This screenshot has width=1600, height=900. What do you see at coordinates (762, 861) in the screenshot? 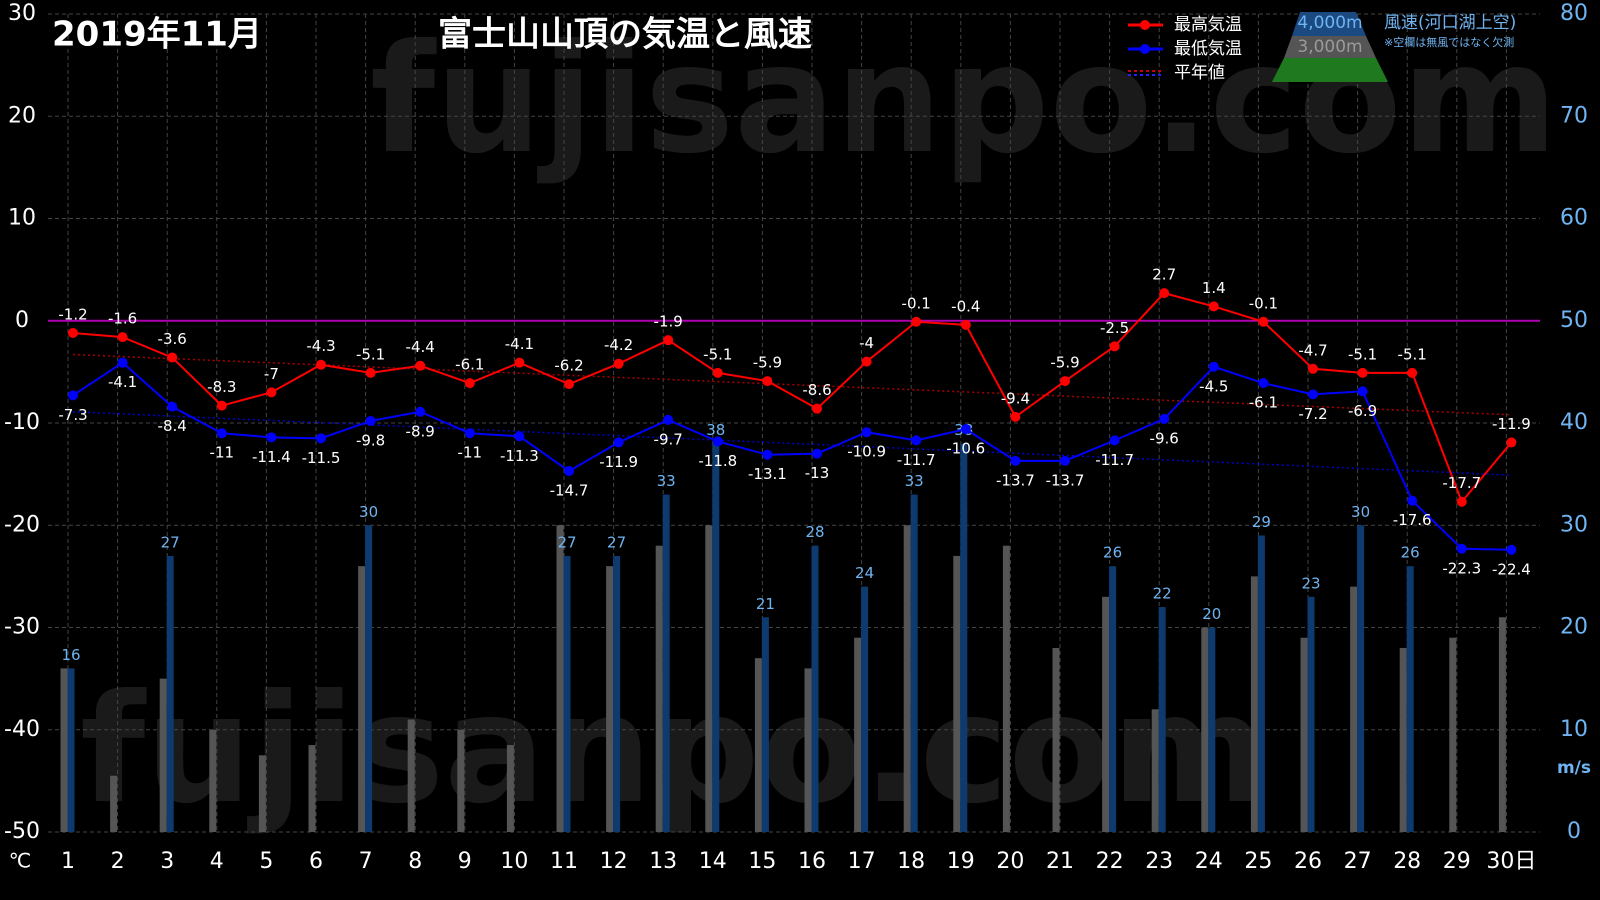
I see `x-tick-label: 15` at bounding box center [762, 861].